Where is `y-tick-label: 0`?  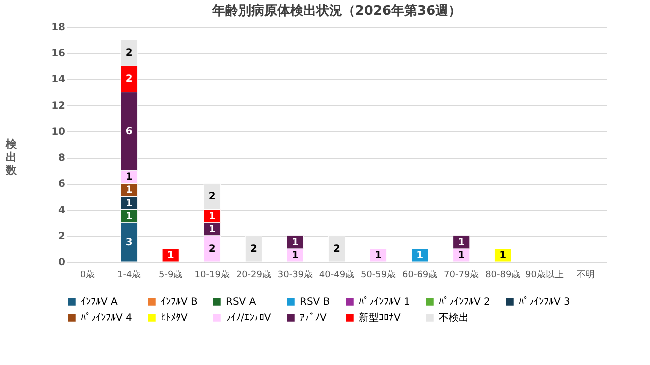
y-tick-label: 0 is located at coordinates (62, 263).